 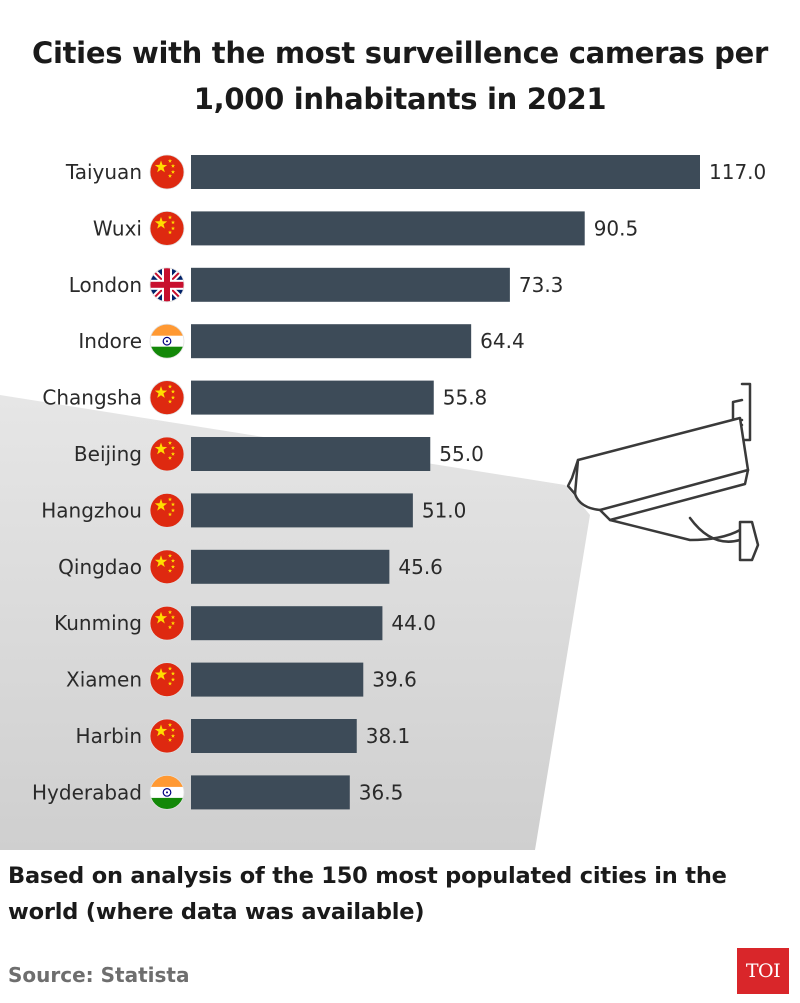 I want to click on bar-harbin, so click(x=274, y=736).